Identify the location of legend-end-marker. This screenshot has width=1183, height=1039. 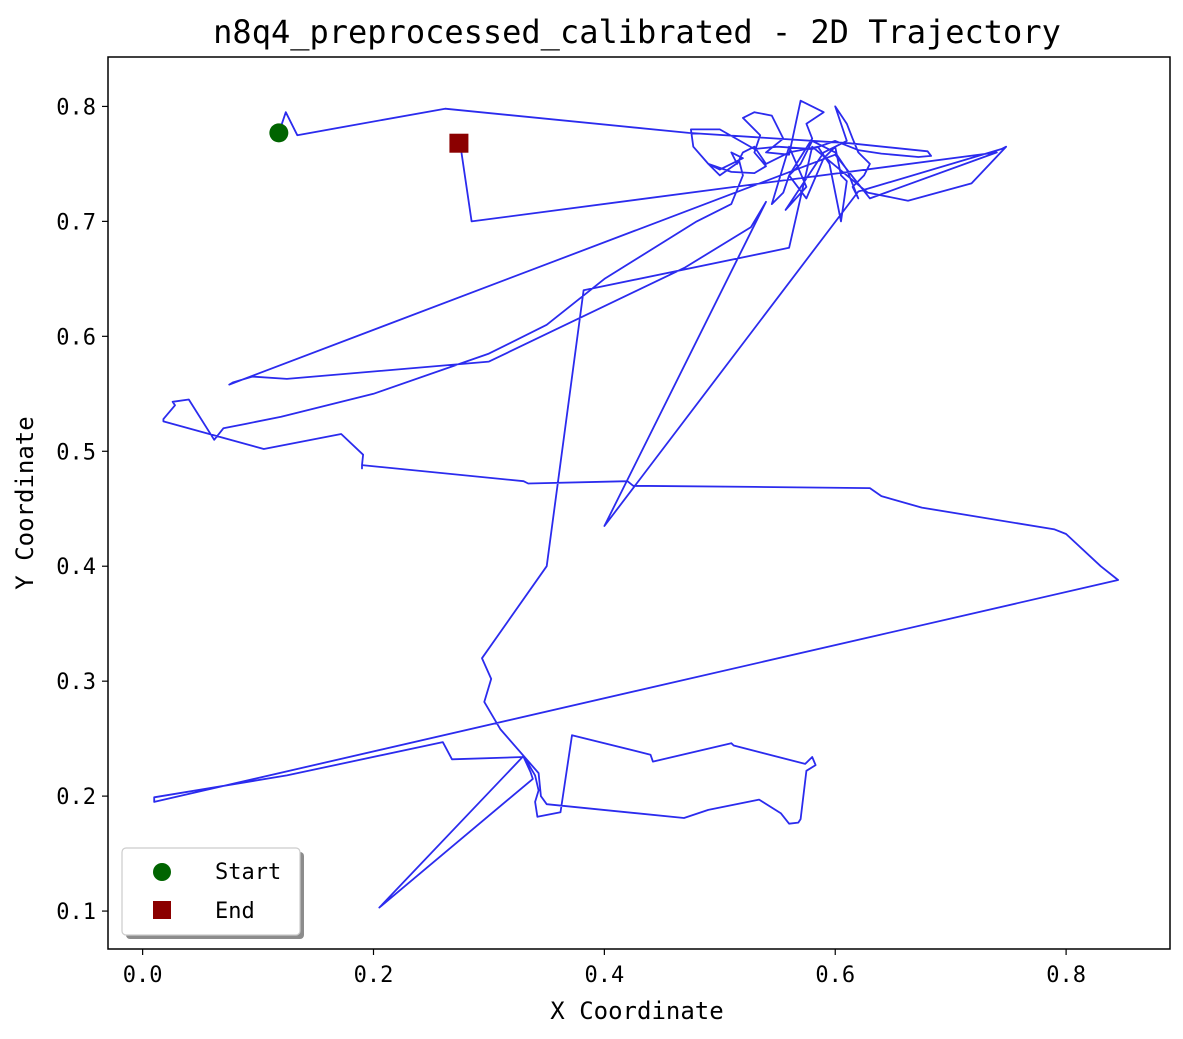
(162, 910).